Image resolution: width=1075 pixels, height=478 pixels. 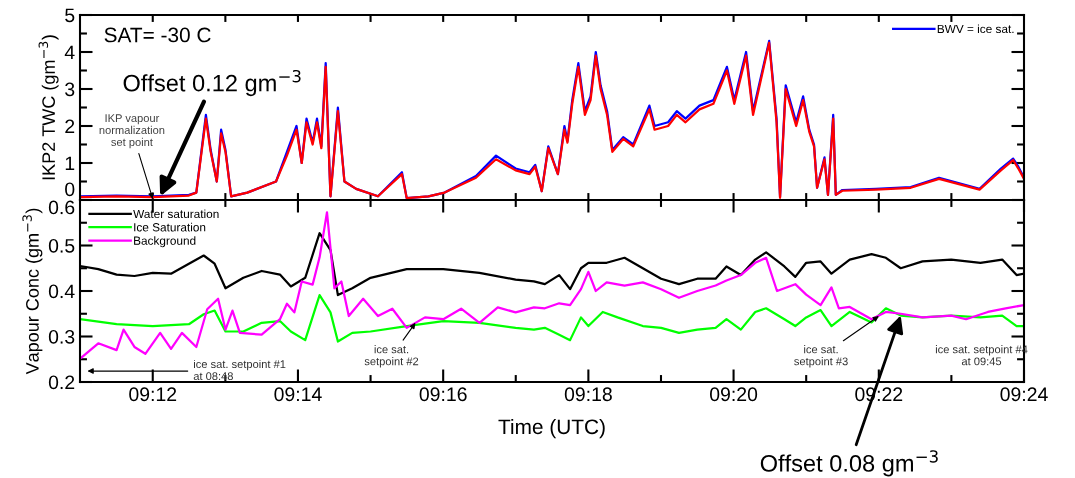 I want to click on annotation: IKP vapour normalization set point, so click(x=132, y=131).